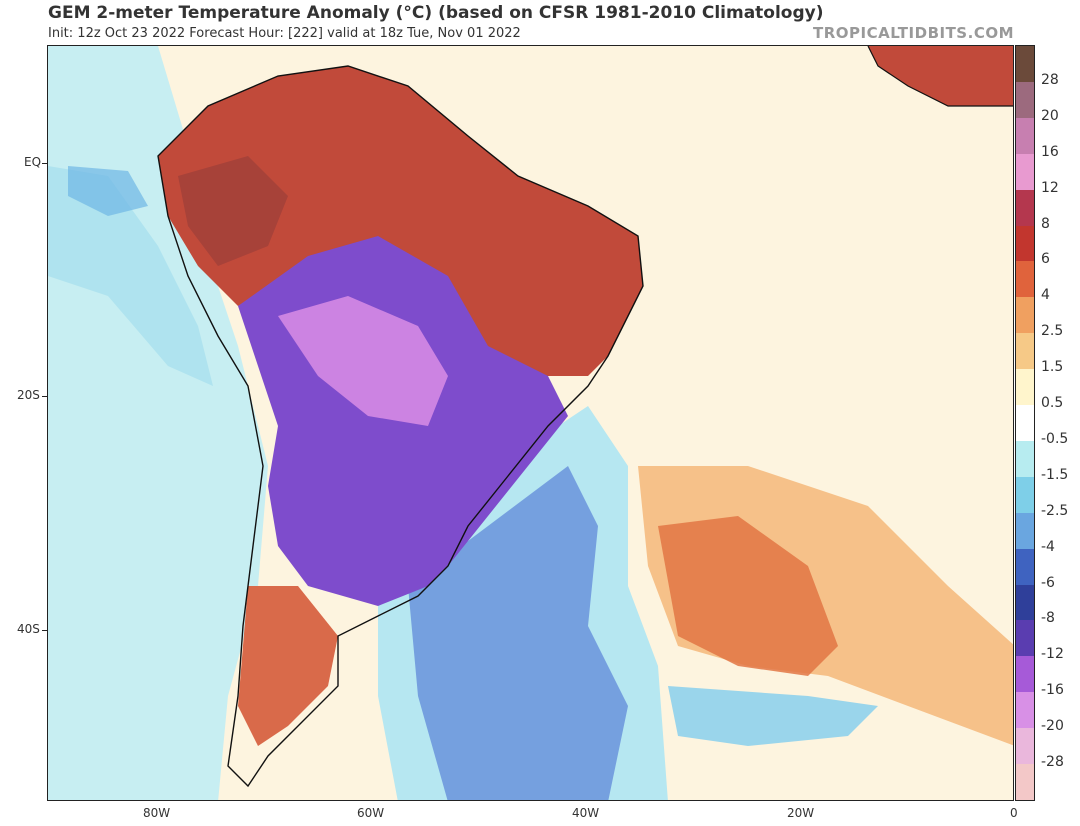 This screenshot has height=826, width=1080. I want to click on africa-warm-anomaly, so click(940, 76).